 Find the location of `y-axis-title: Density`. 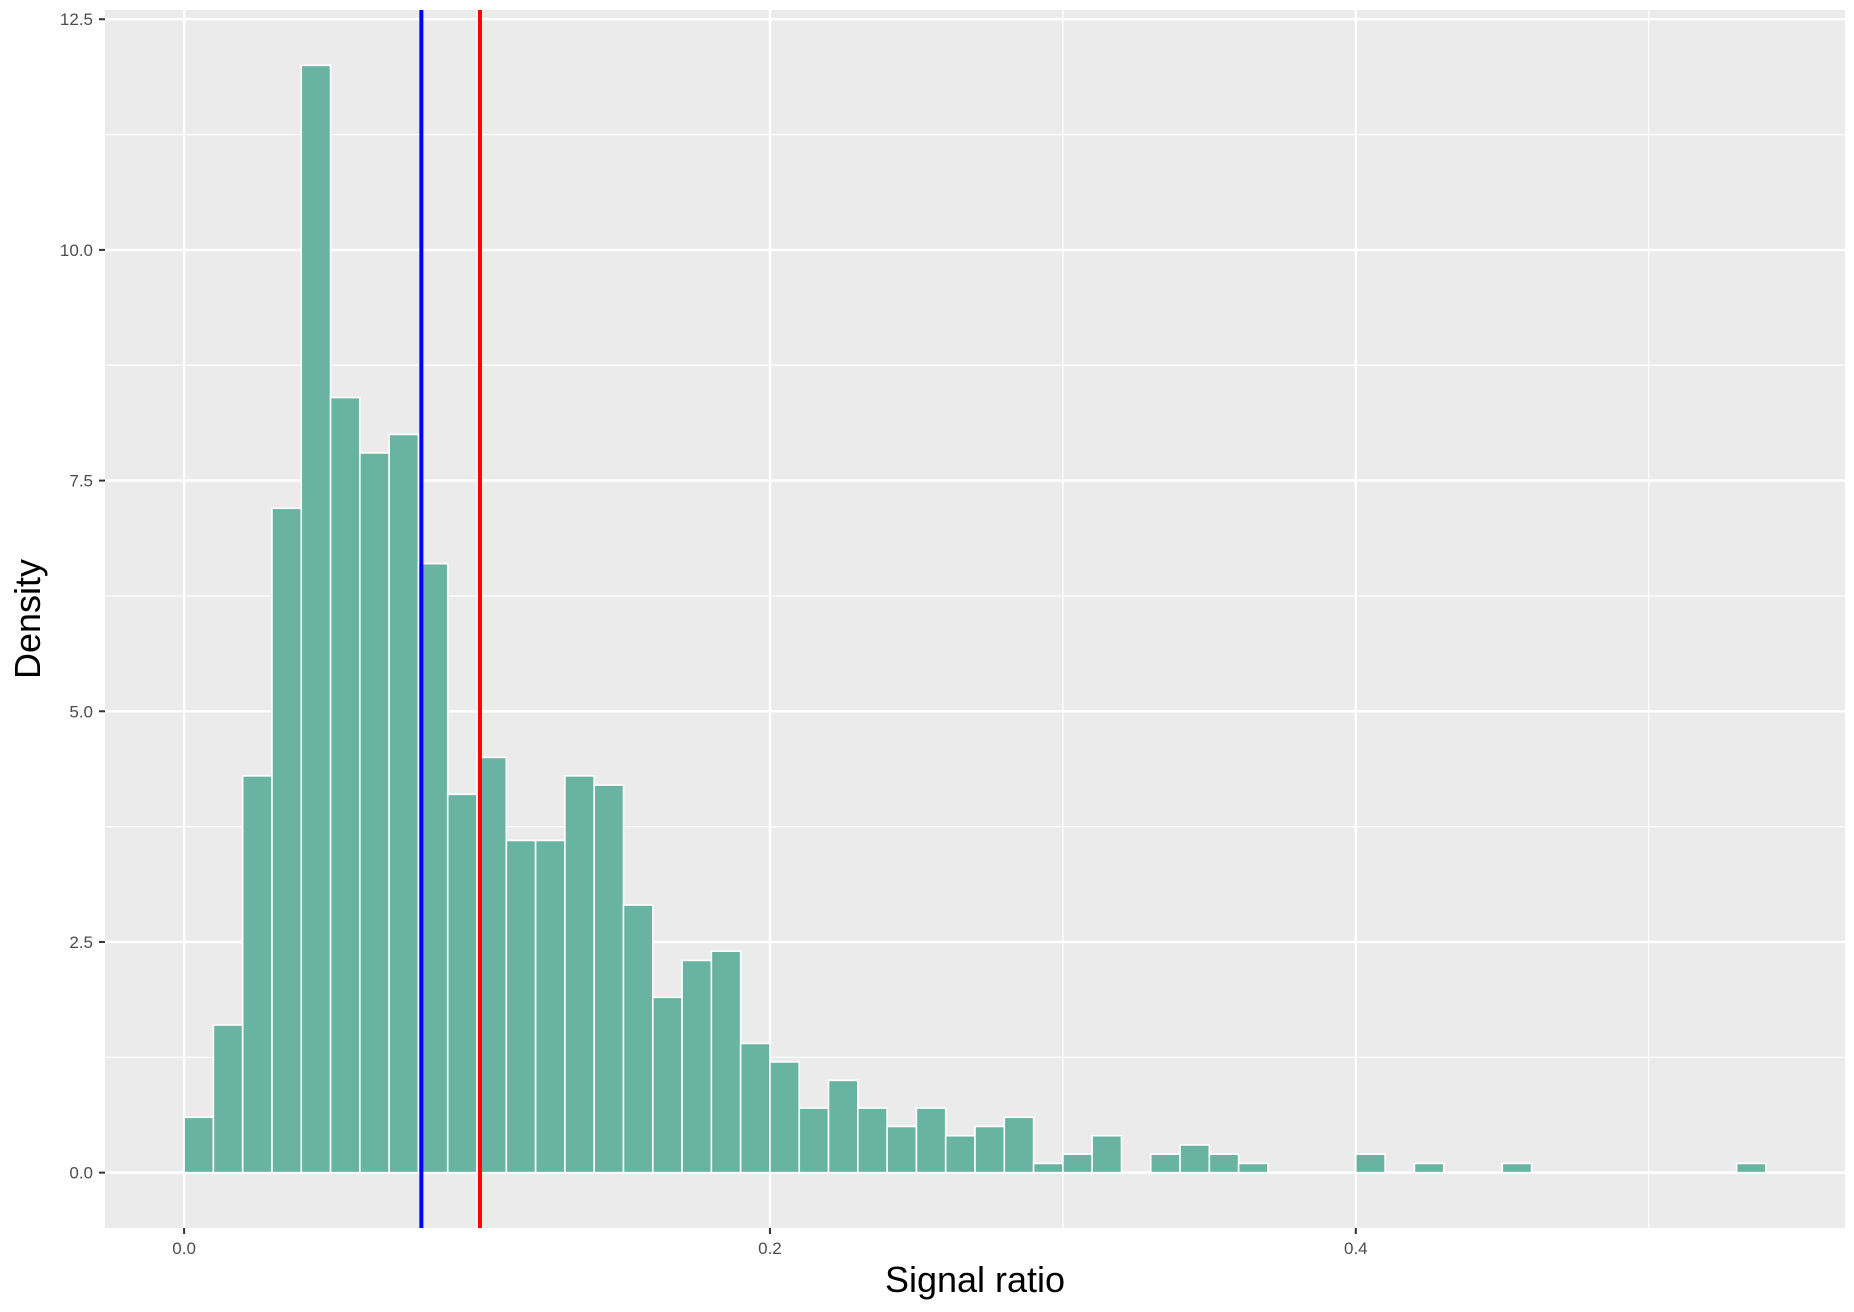

y-axis-title: Density is located at coordinates (27, 619).